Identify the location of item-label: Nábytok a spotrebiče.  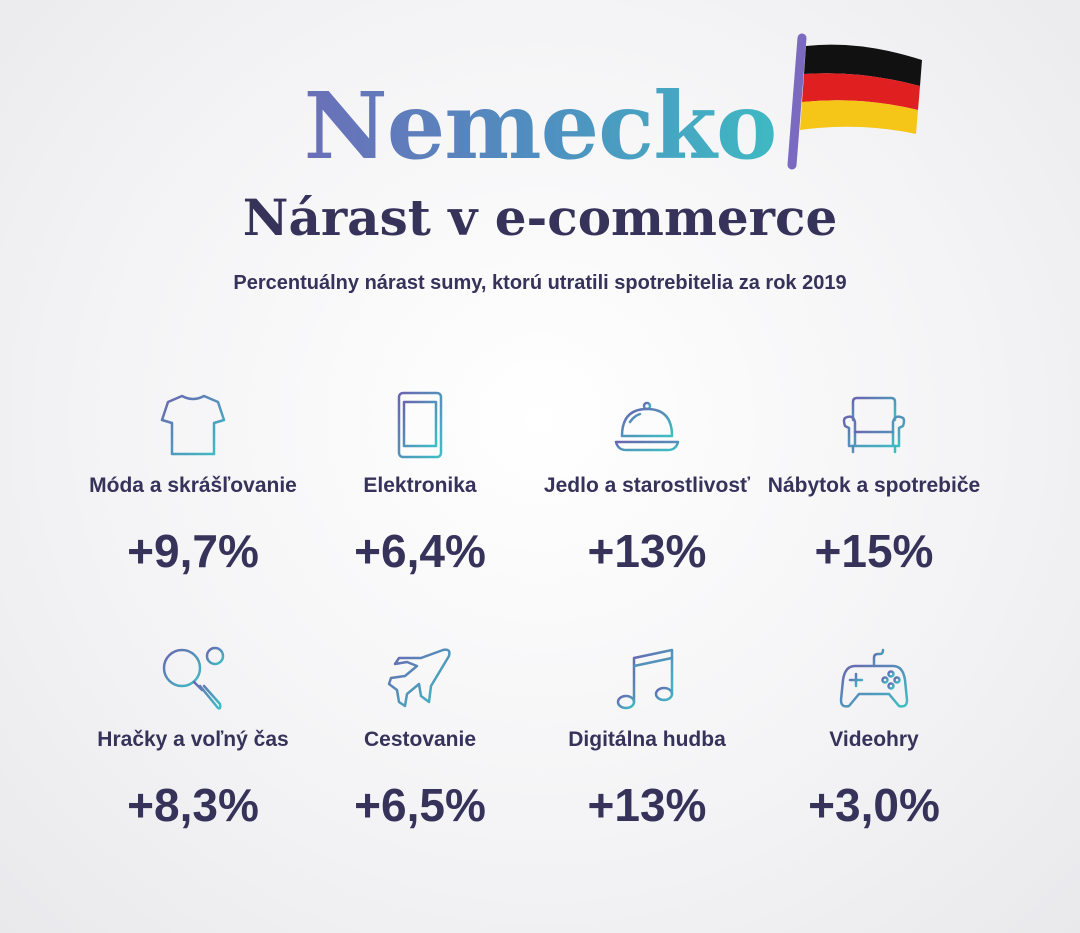
(874, 485).